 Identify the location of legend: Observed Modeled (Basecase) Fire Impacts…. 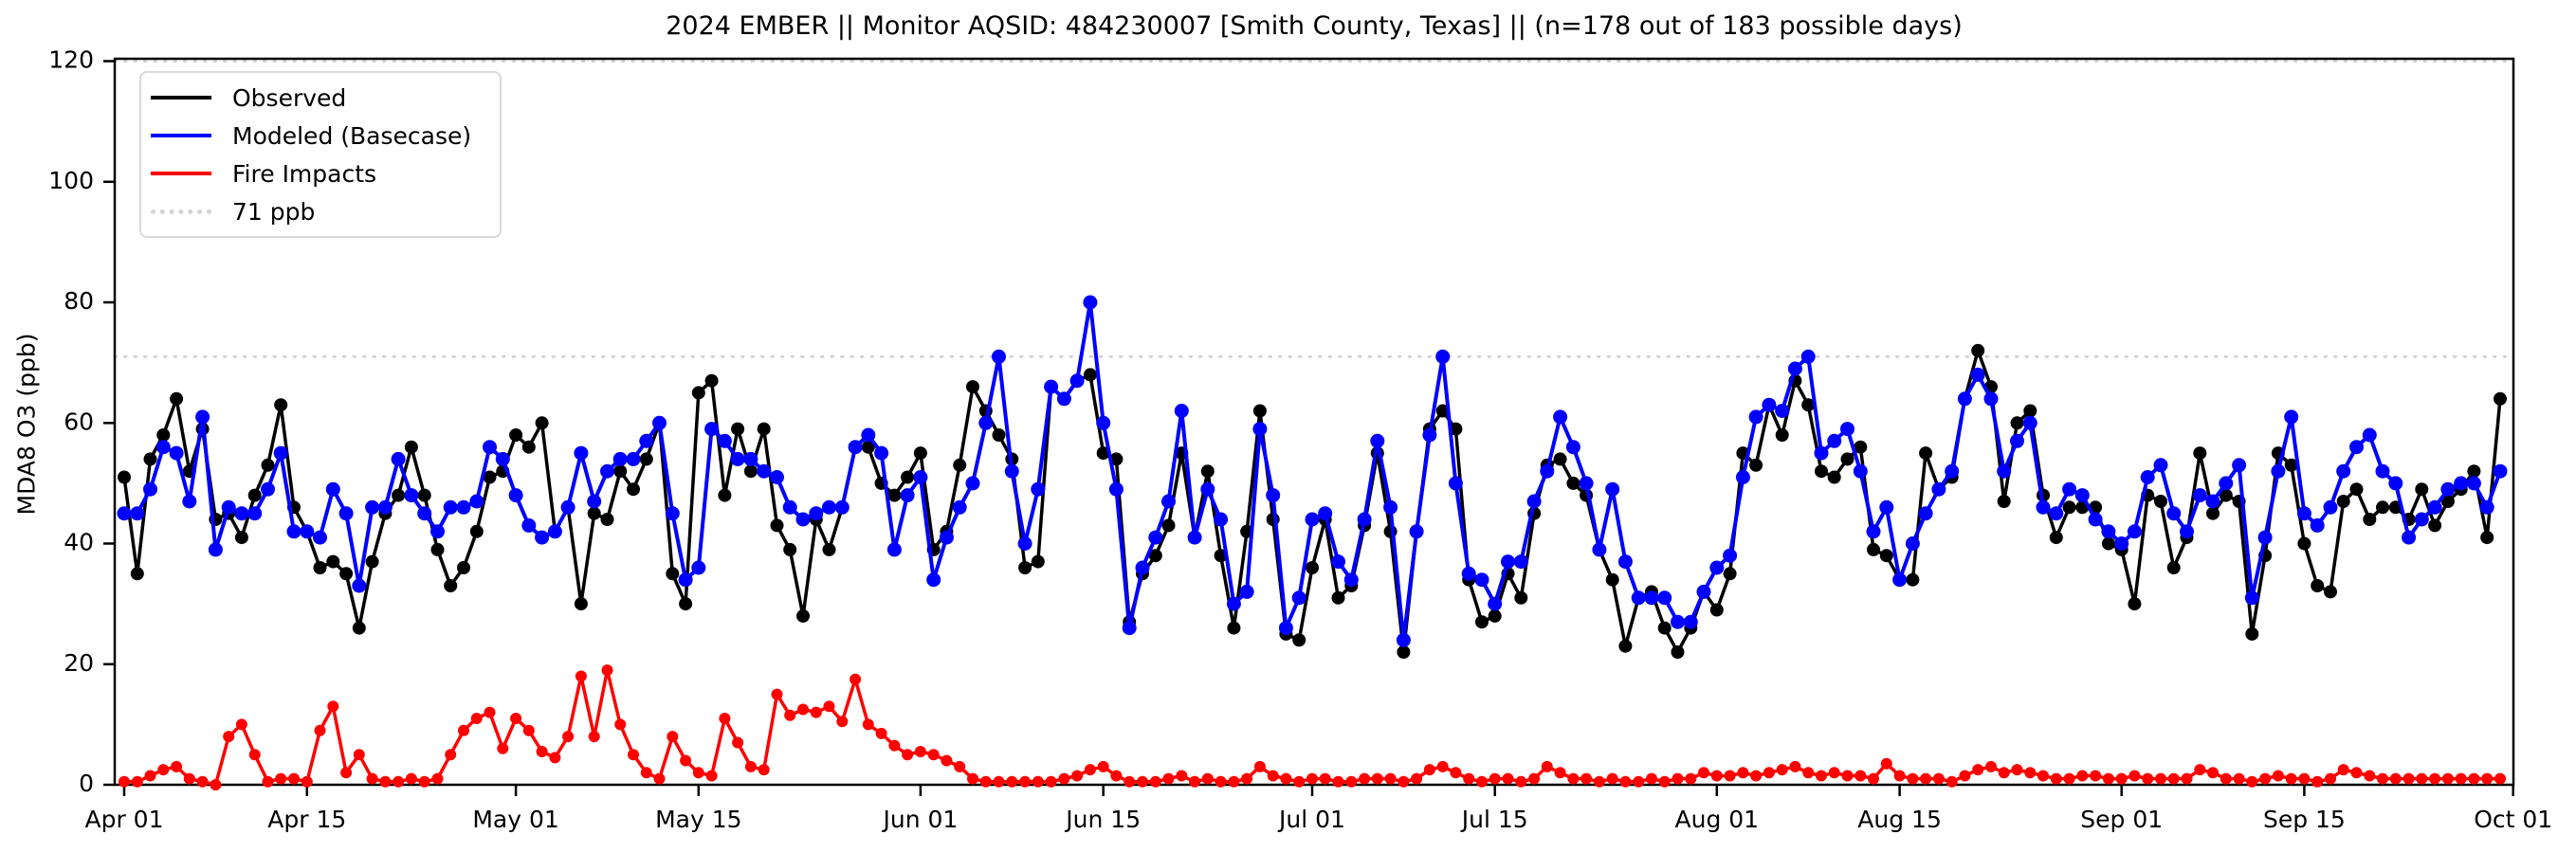
(320, 154).